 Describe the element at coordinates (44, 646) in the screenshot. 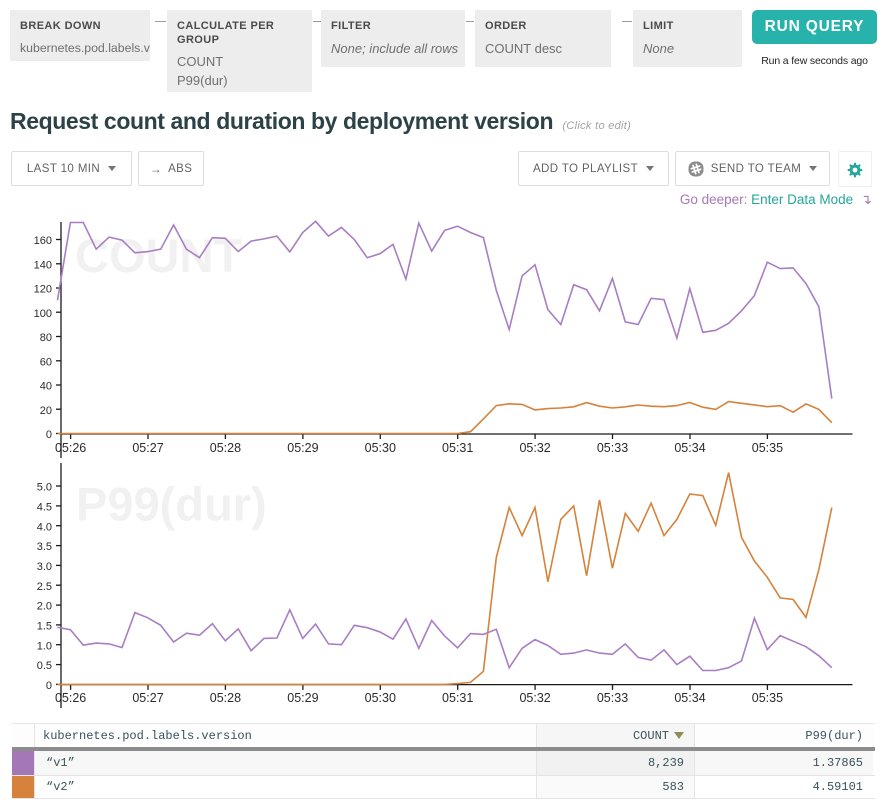

I see `svg-text: 1.0` at that location.